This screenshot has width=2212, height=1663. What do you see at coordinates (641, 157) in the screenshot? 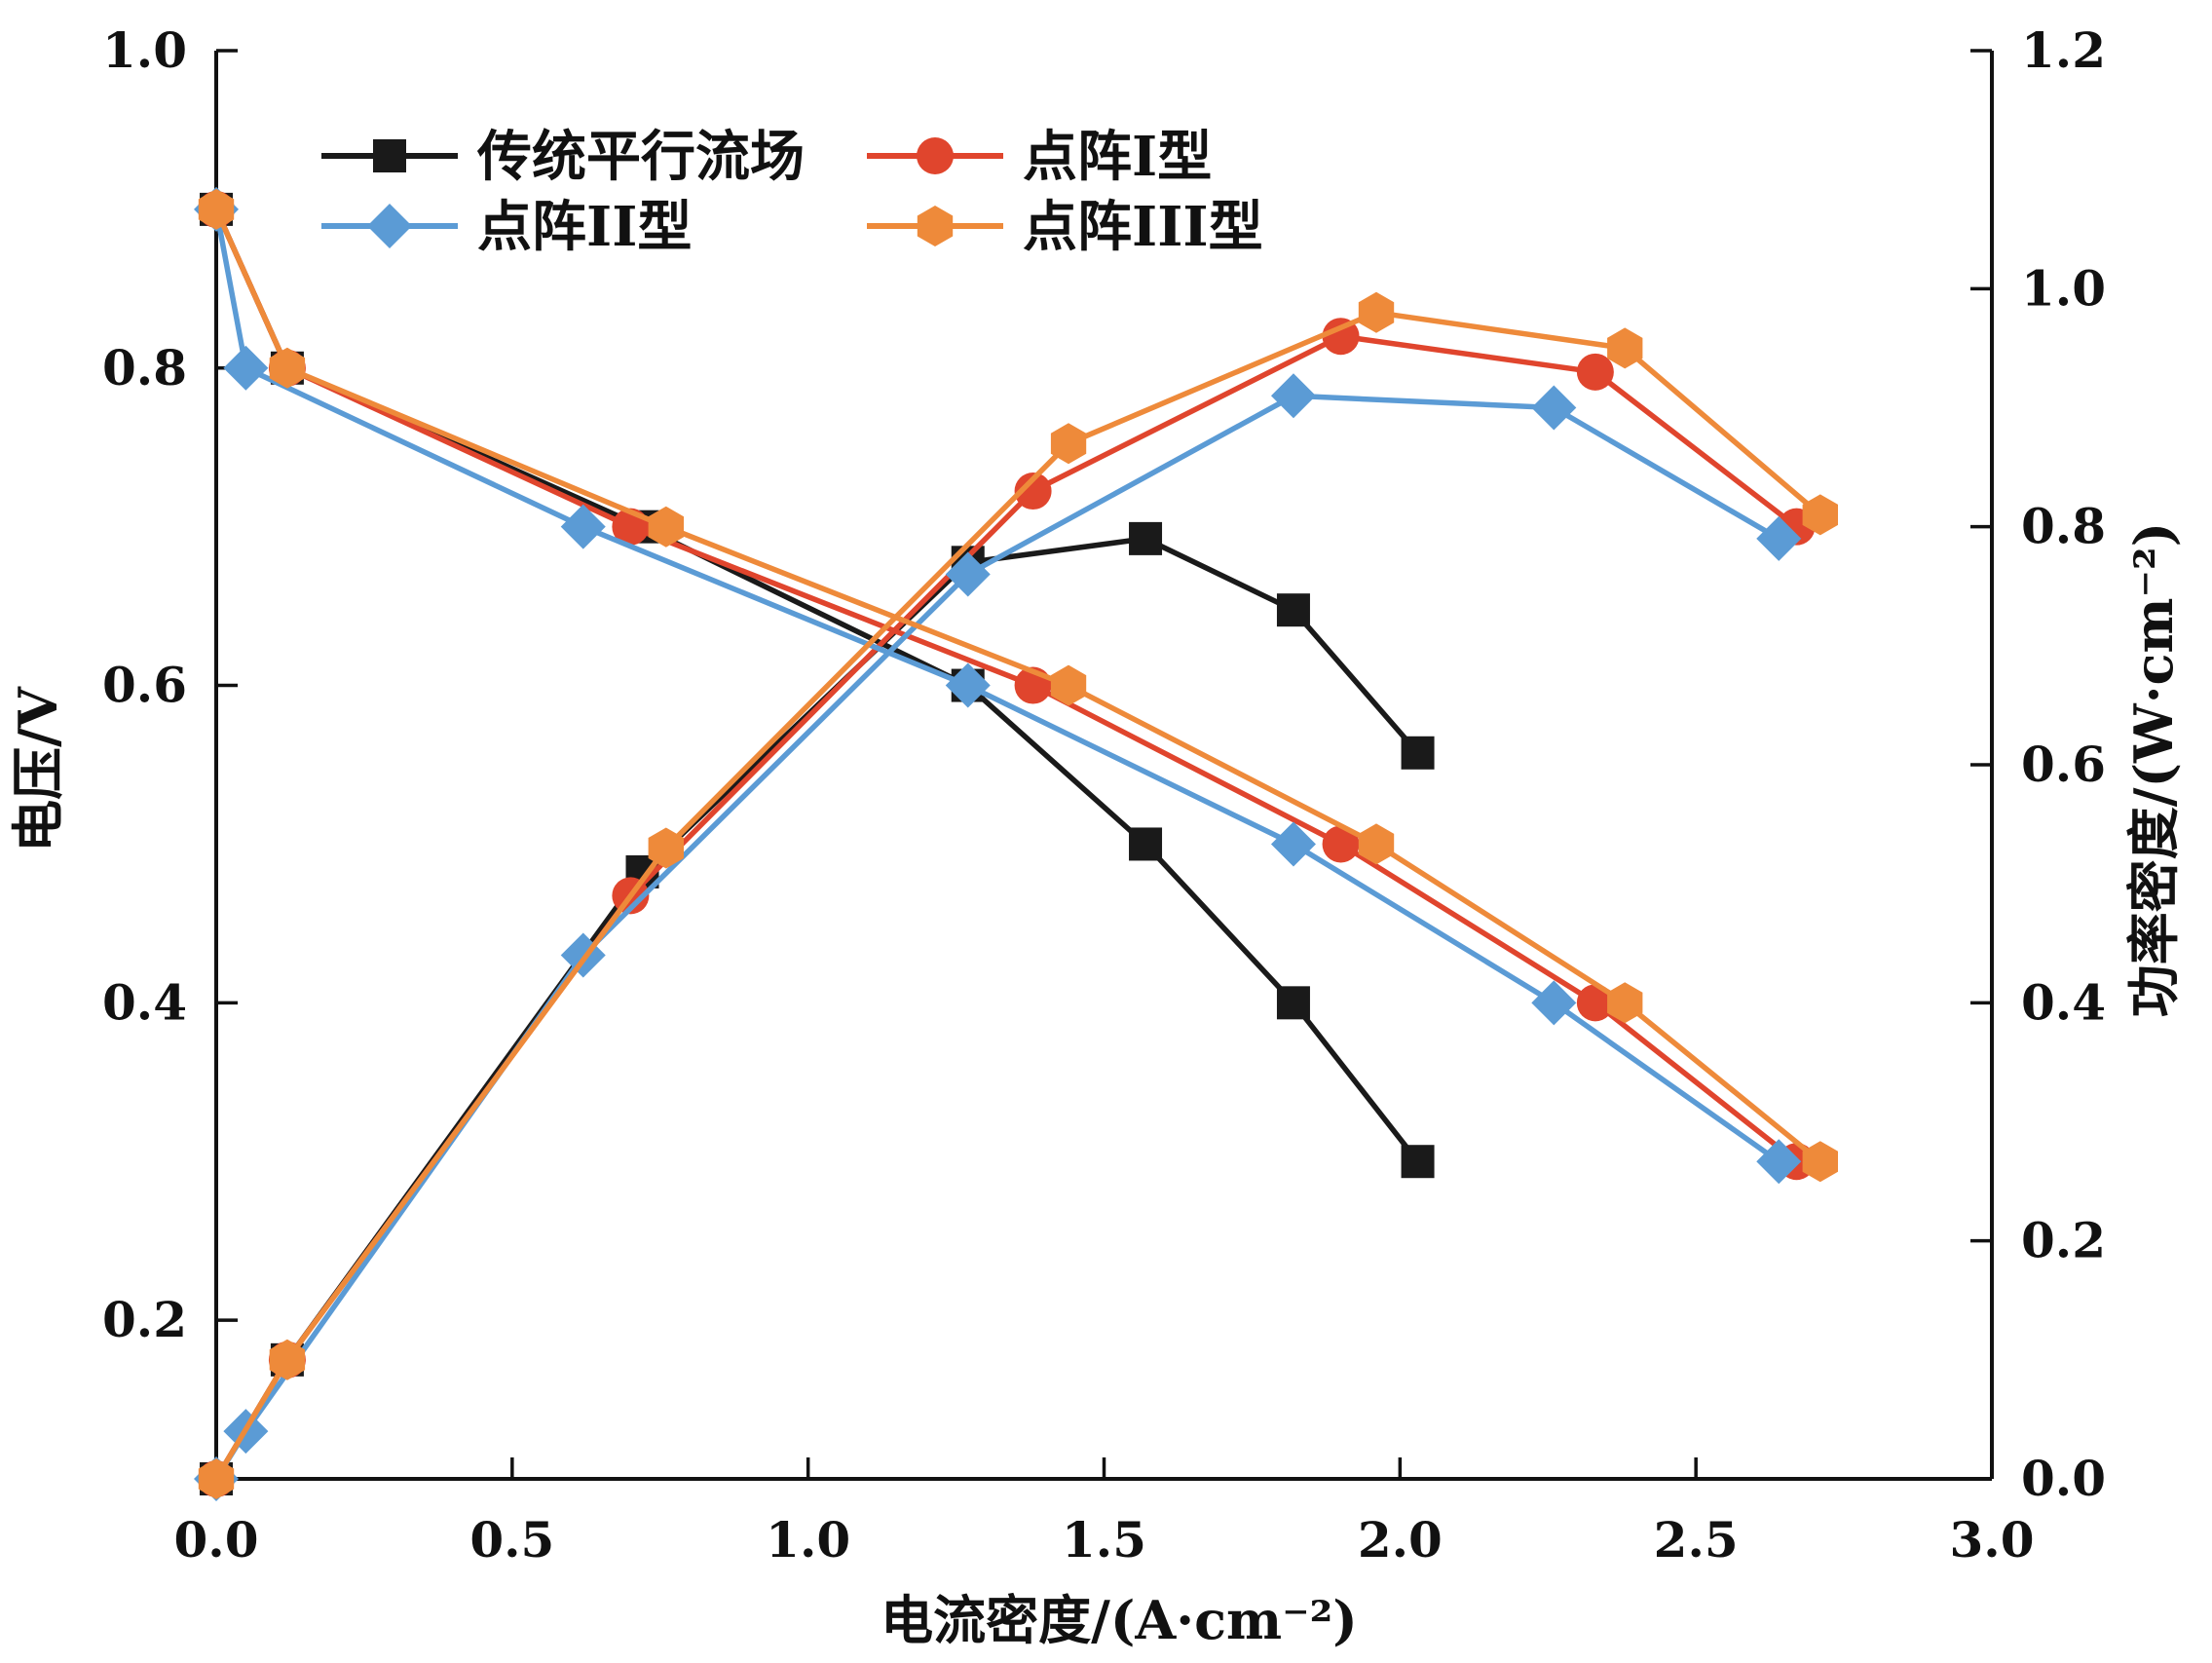
I see `legend-label: 传统平行流场` at bounding box center [641, 157].